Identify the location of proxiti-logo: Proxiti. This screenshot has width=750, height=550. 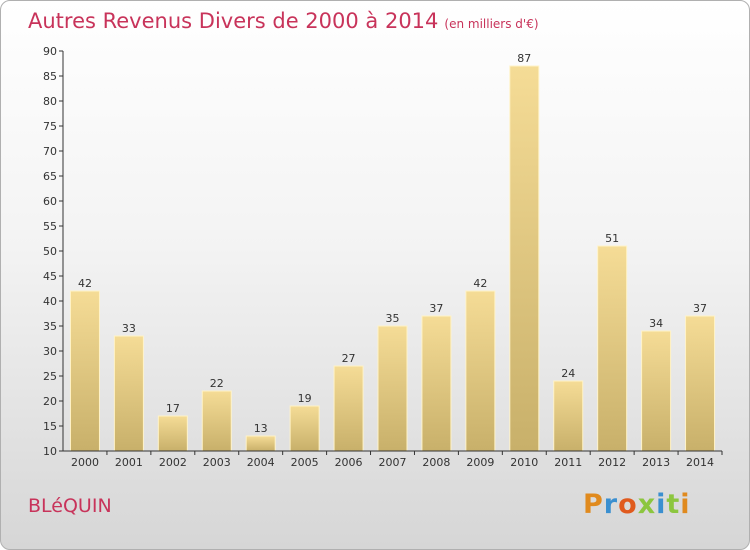
(637, 504).